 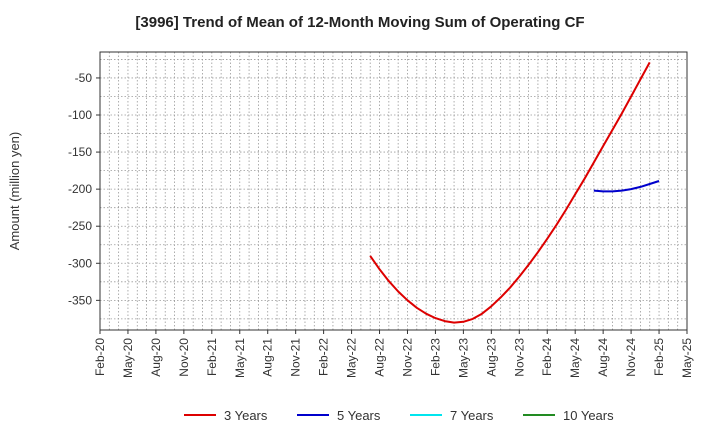 What do you see at coordinates (80, 300) in the screenshot?
I see `y-tick-label: -350` at bounding box center [80, 300].